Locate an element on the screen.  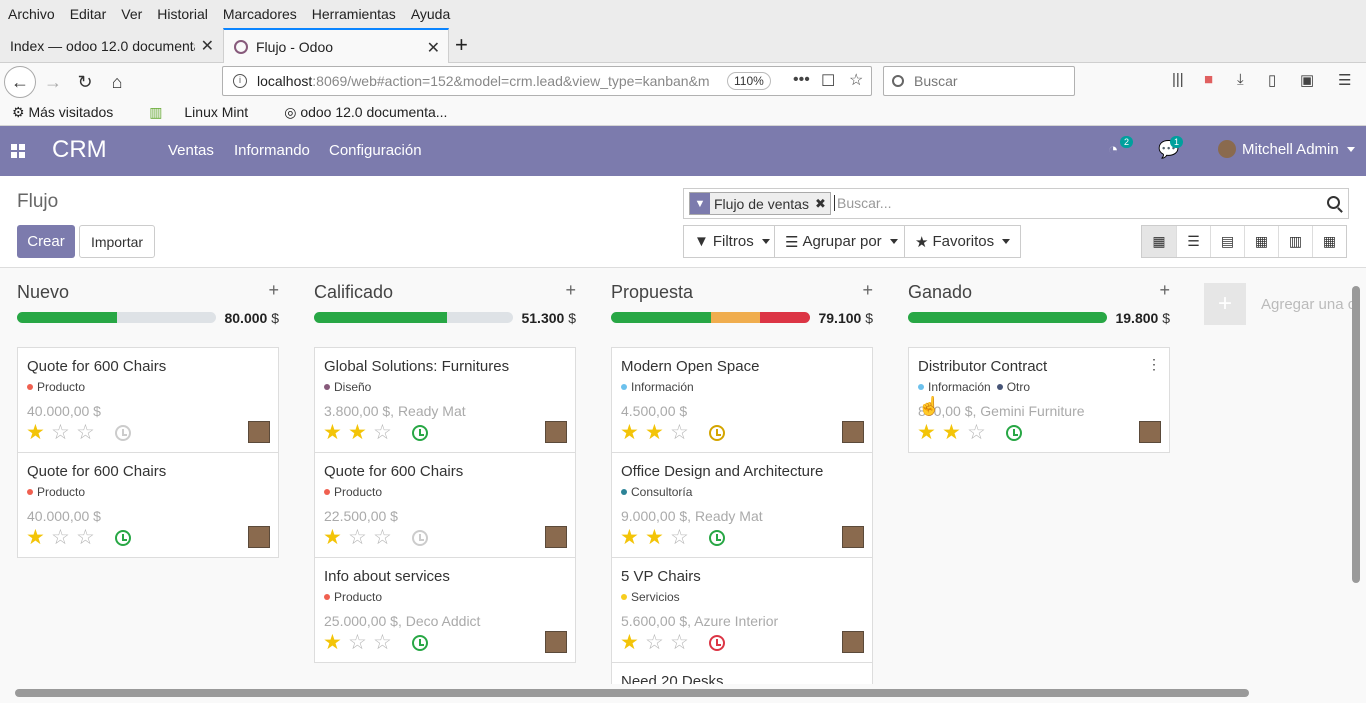
app-brand: CRM is located at coordinates (79, 149).